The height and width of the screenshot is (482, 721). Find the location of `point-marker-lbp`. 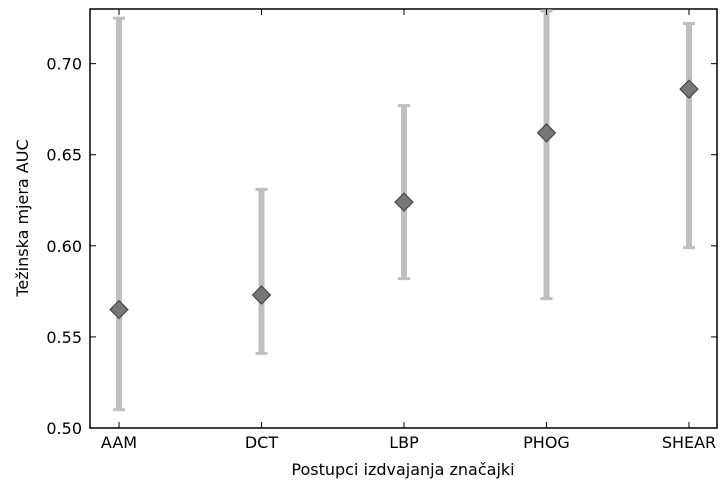

point-marker-lbp is located at coordinates (404, 202).